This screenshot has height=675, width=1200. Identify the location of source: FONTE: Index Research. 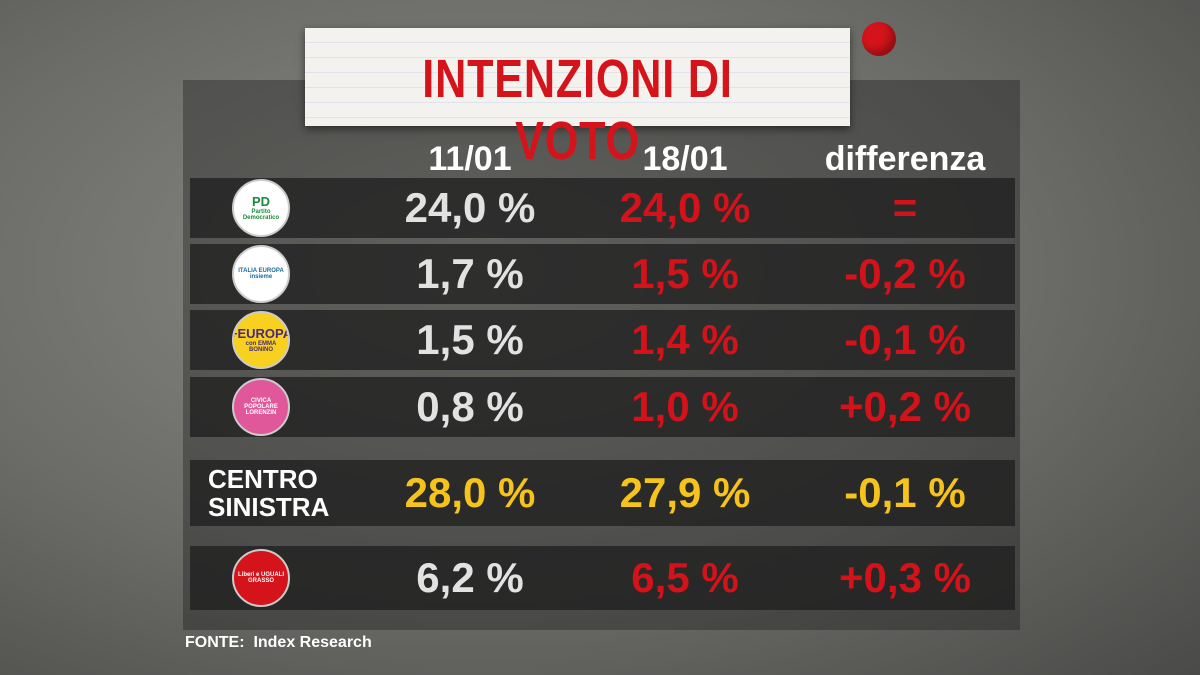
(278, 643).